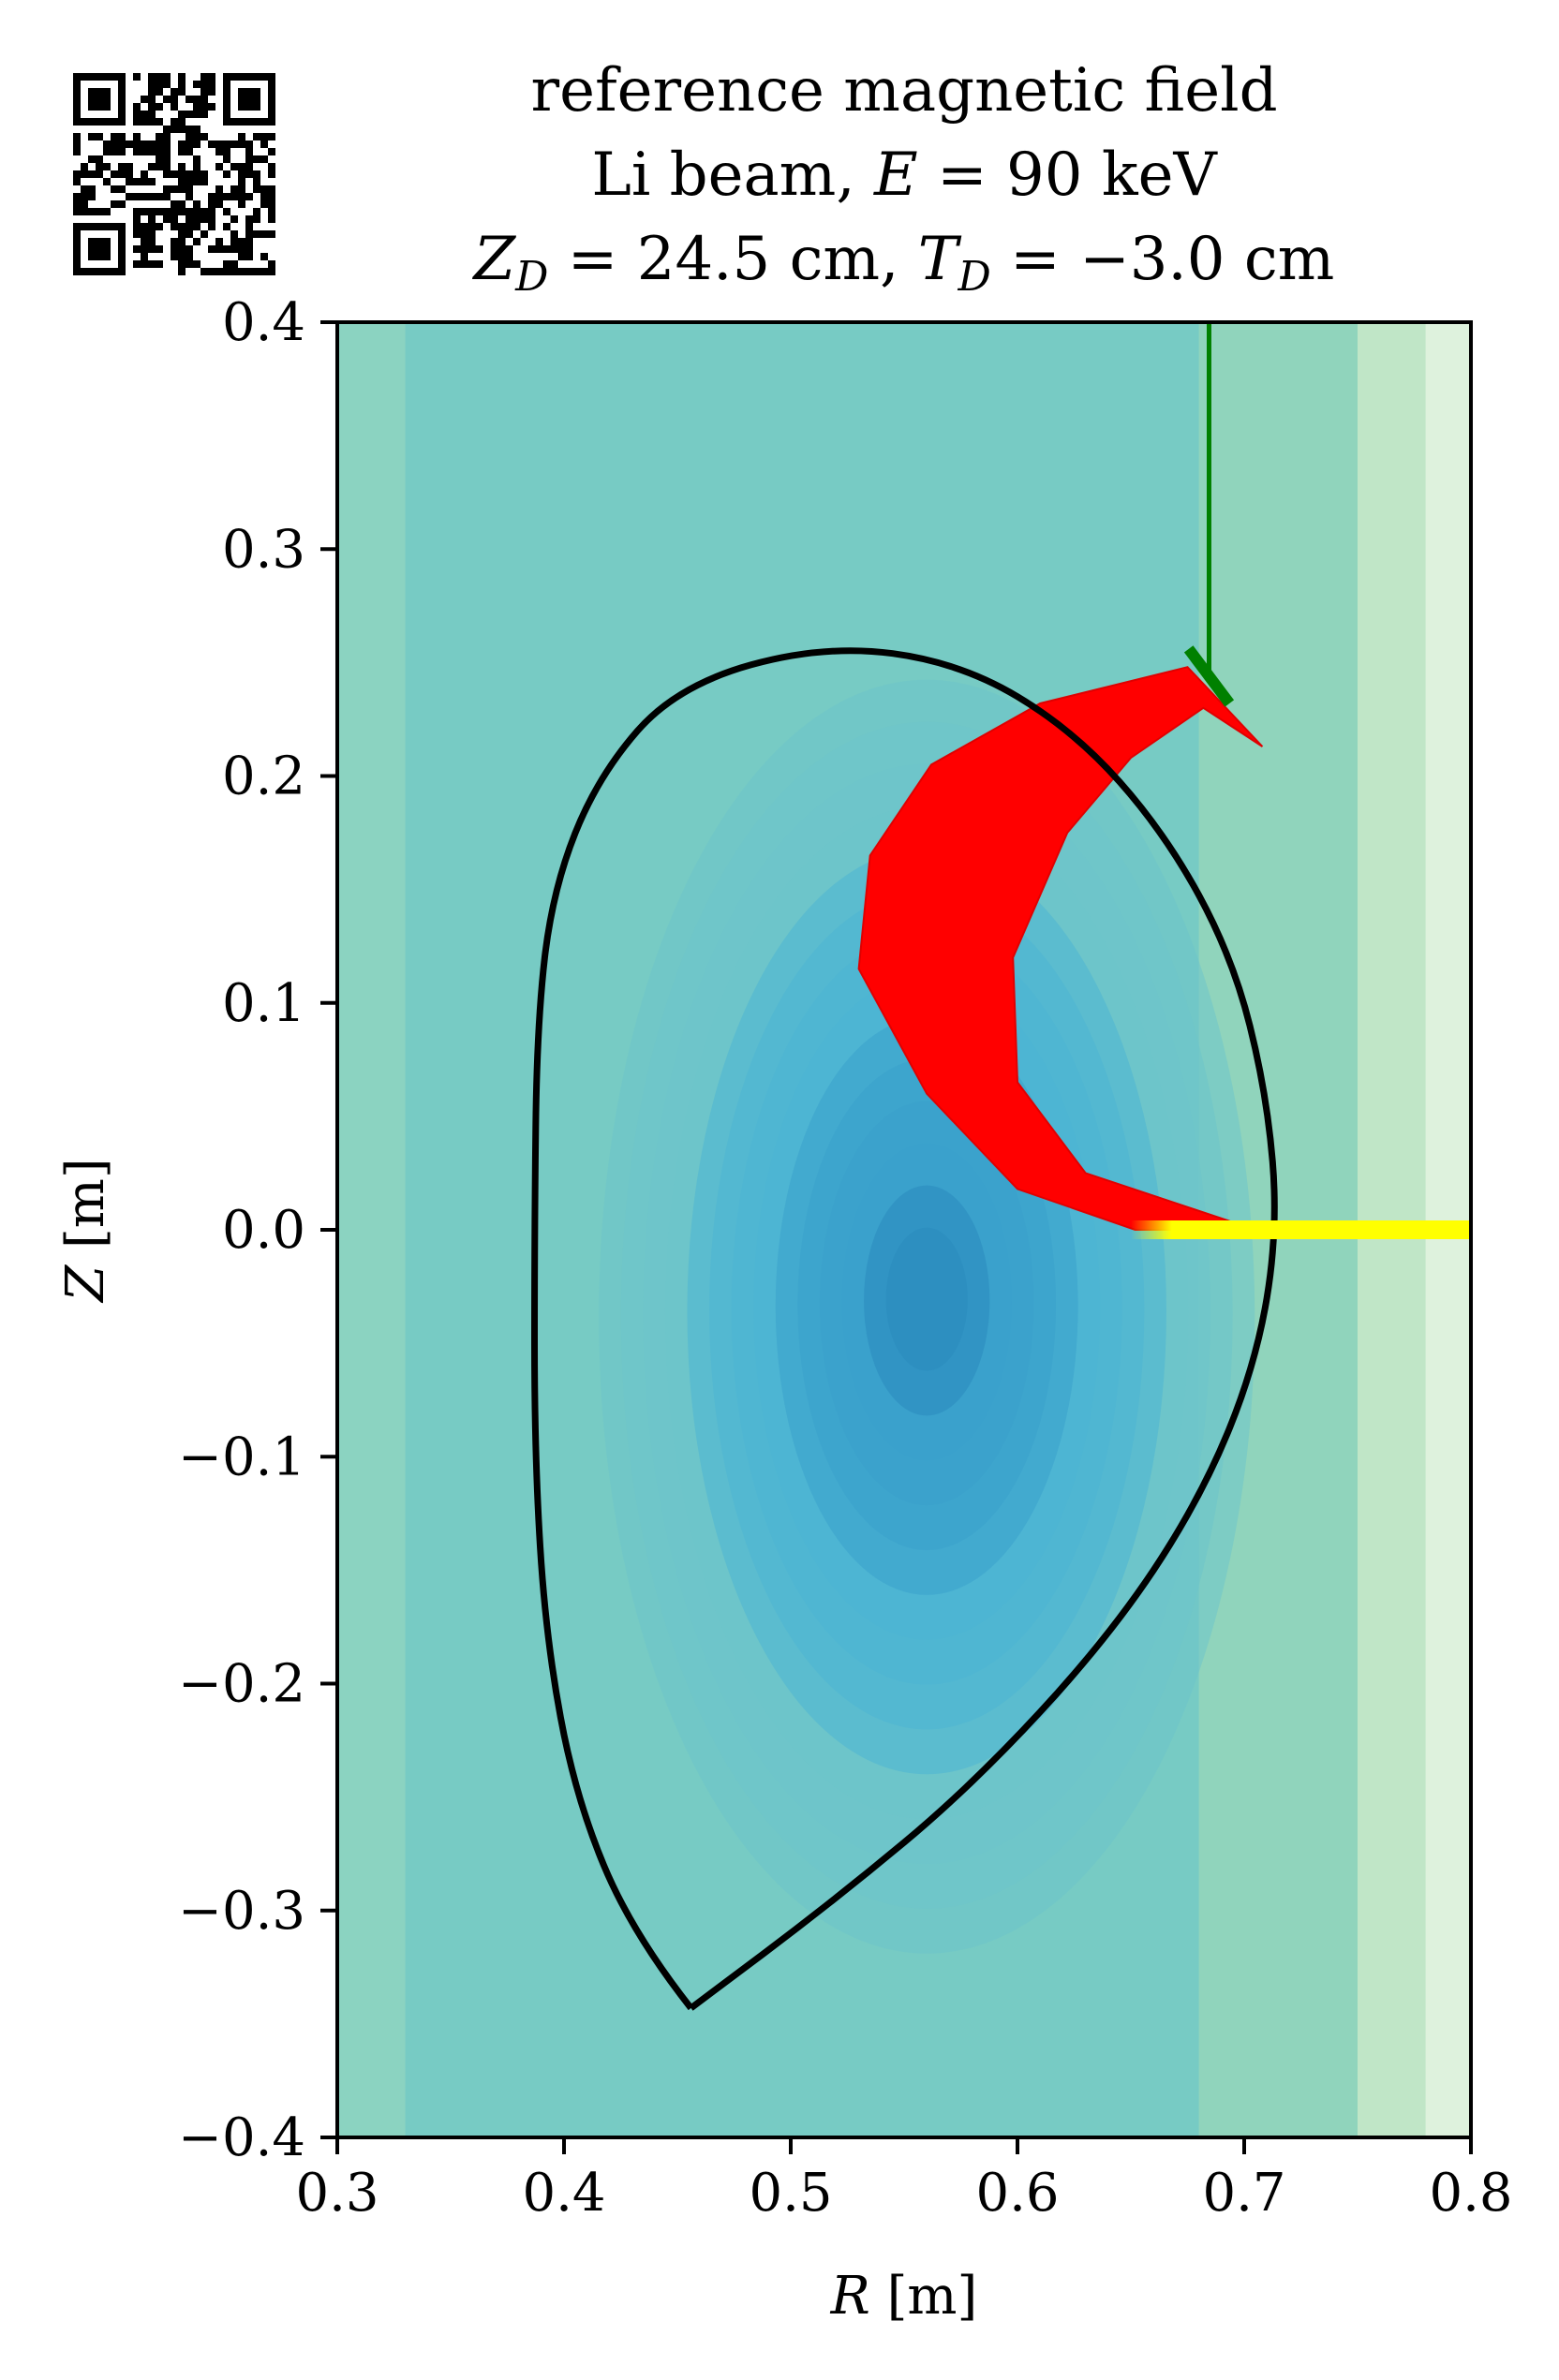  I want to click on y-tick-label: 0.3, so click(263, 549).